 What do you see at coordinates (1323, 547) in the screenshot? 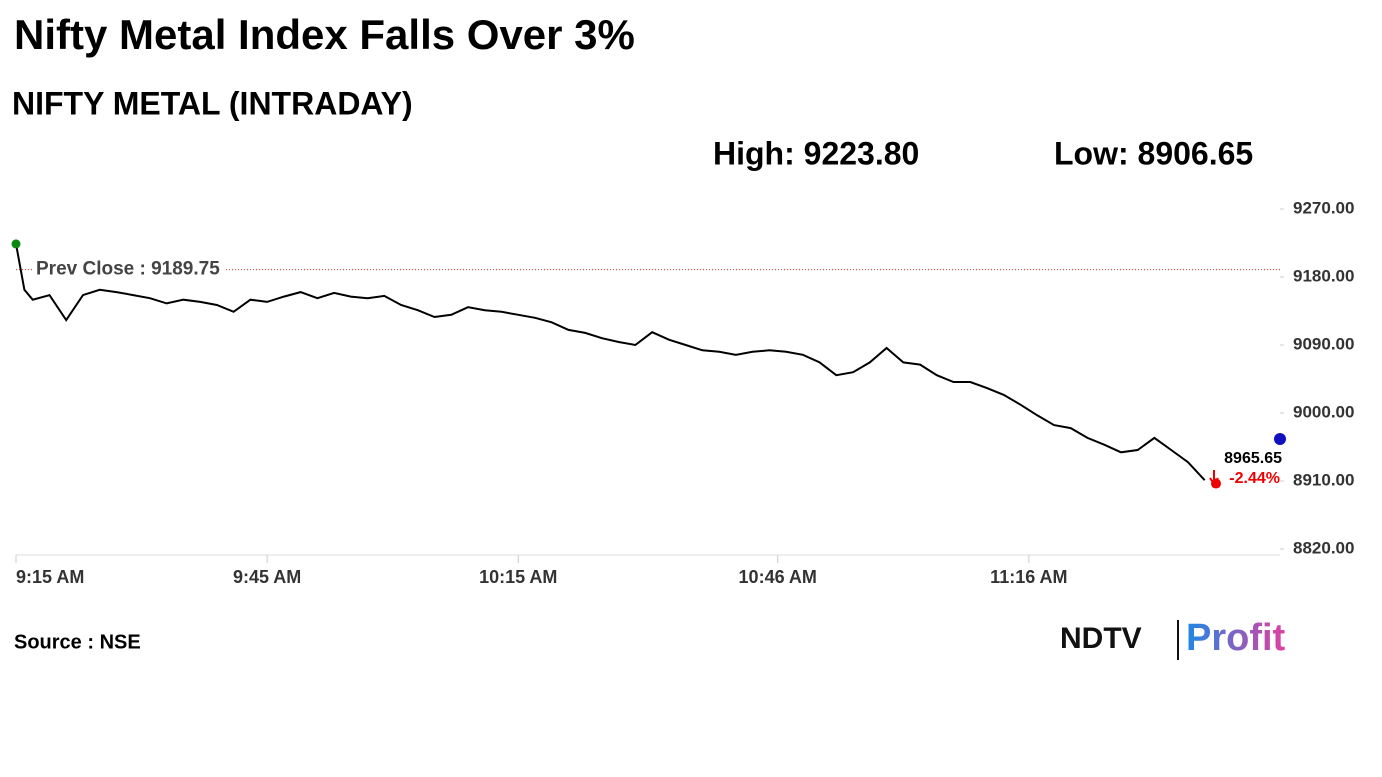
I see `y-tick-label: 8820.00` at bounding box center [1323, 547].